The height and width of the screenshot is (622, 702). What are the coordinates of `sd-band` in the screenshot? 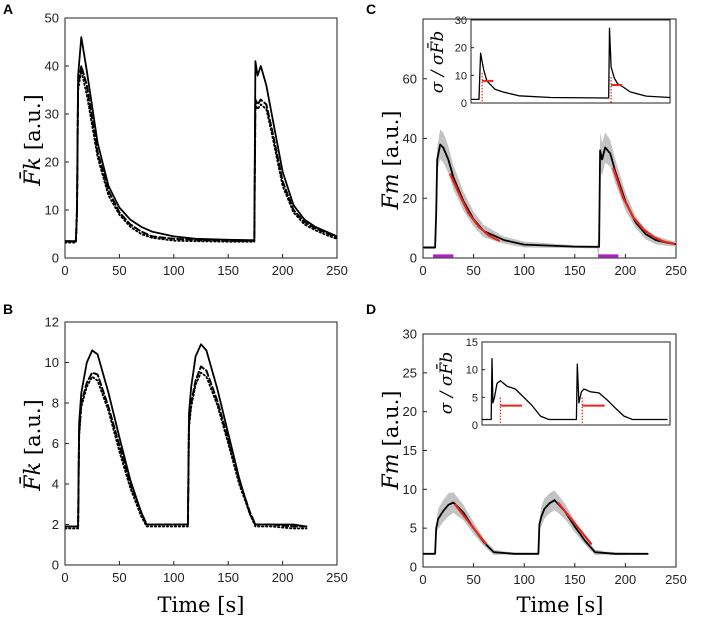 It's located at (535, 523).